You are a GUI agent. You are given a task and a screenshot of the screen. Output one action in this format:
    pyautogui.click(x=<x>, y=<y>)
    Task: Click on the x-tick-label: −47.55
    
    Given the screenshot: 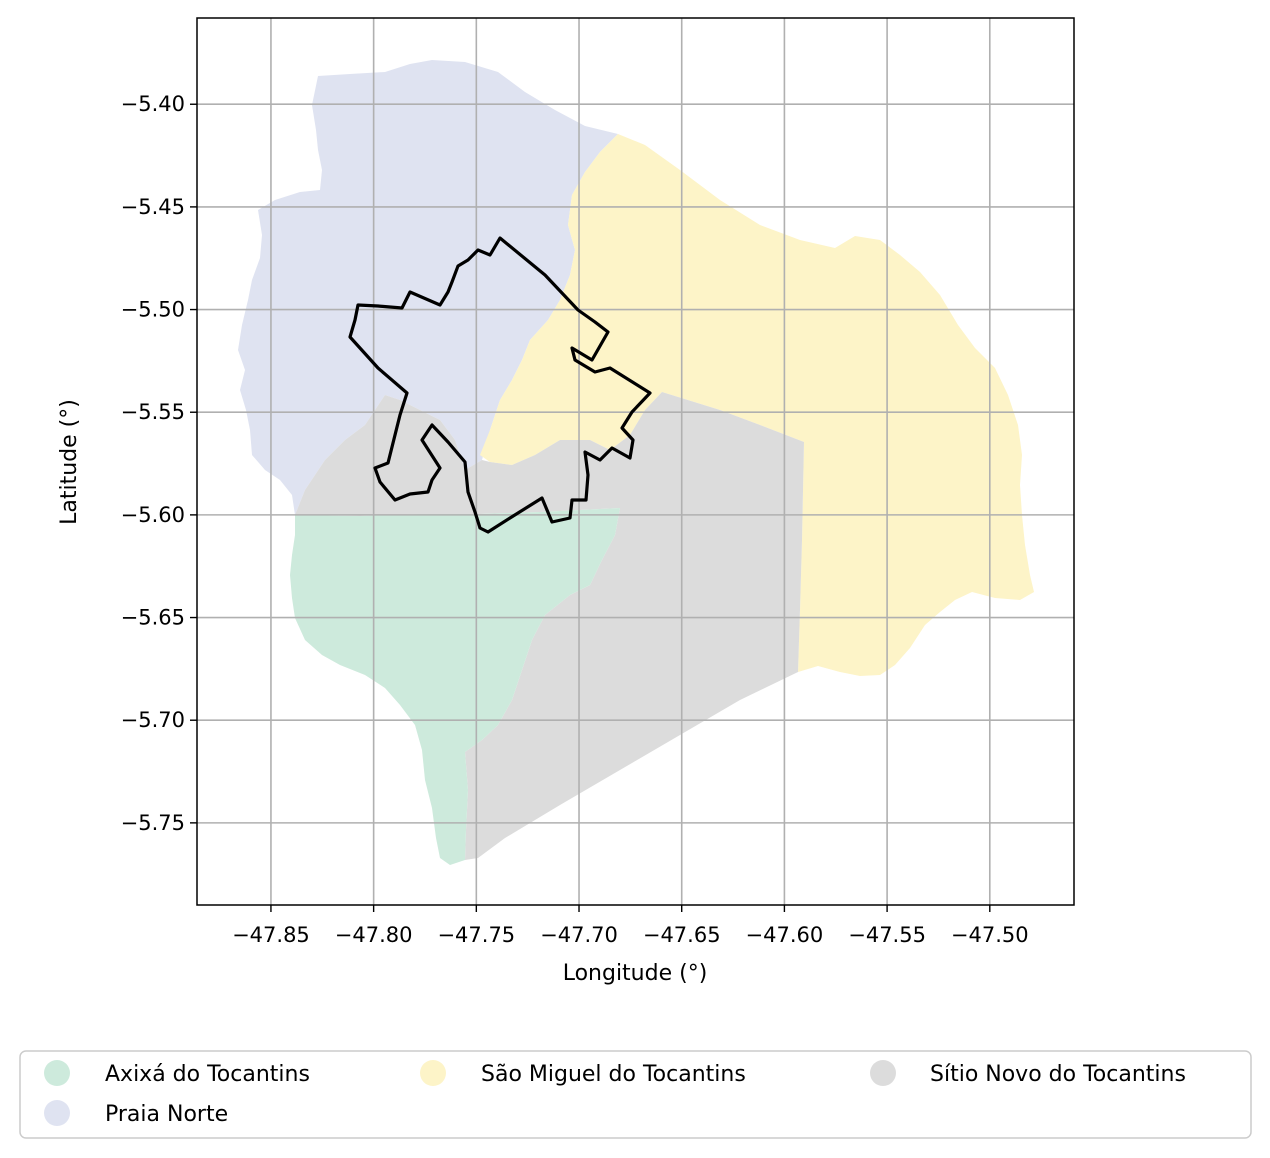 What is the action you would take?
    pyautogui.click(x=887, y=935)
    